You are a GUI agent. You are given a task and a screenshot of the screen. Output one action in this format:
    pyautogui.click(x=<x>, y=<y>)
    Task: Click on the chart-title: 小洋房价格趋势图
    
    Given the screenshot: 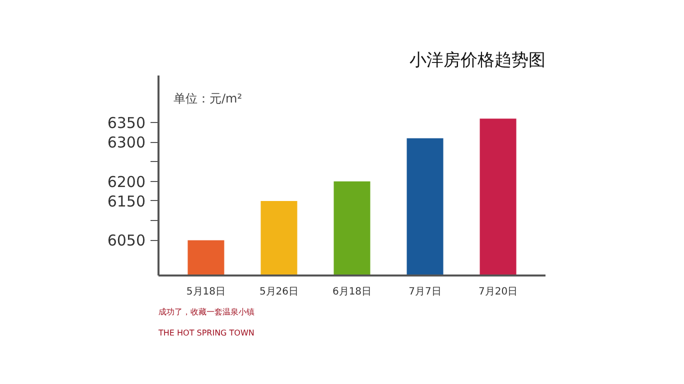 What is the action you would take?
    pyautogui.click(x=478, y=60)
    